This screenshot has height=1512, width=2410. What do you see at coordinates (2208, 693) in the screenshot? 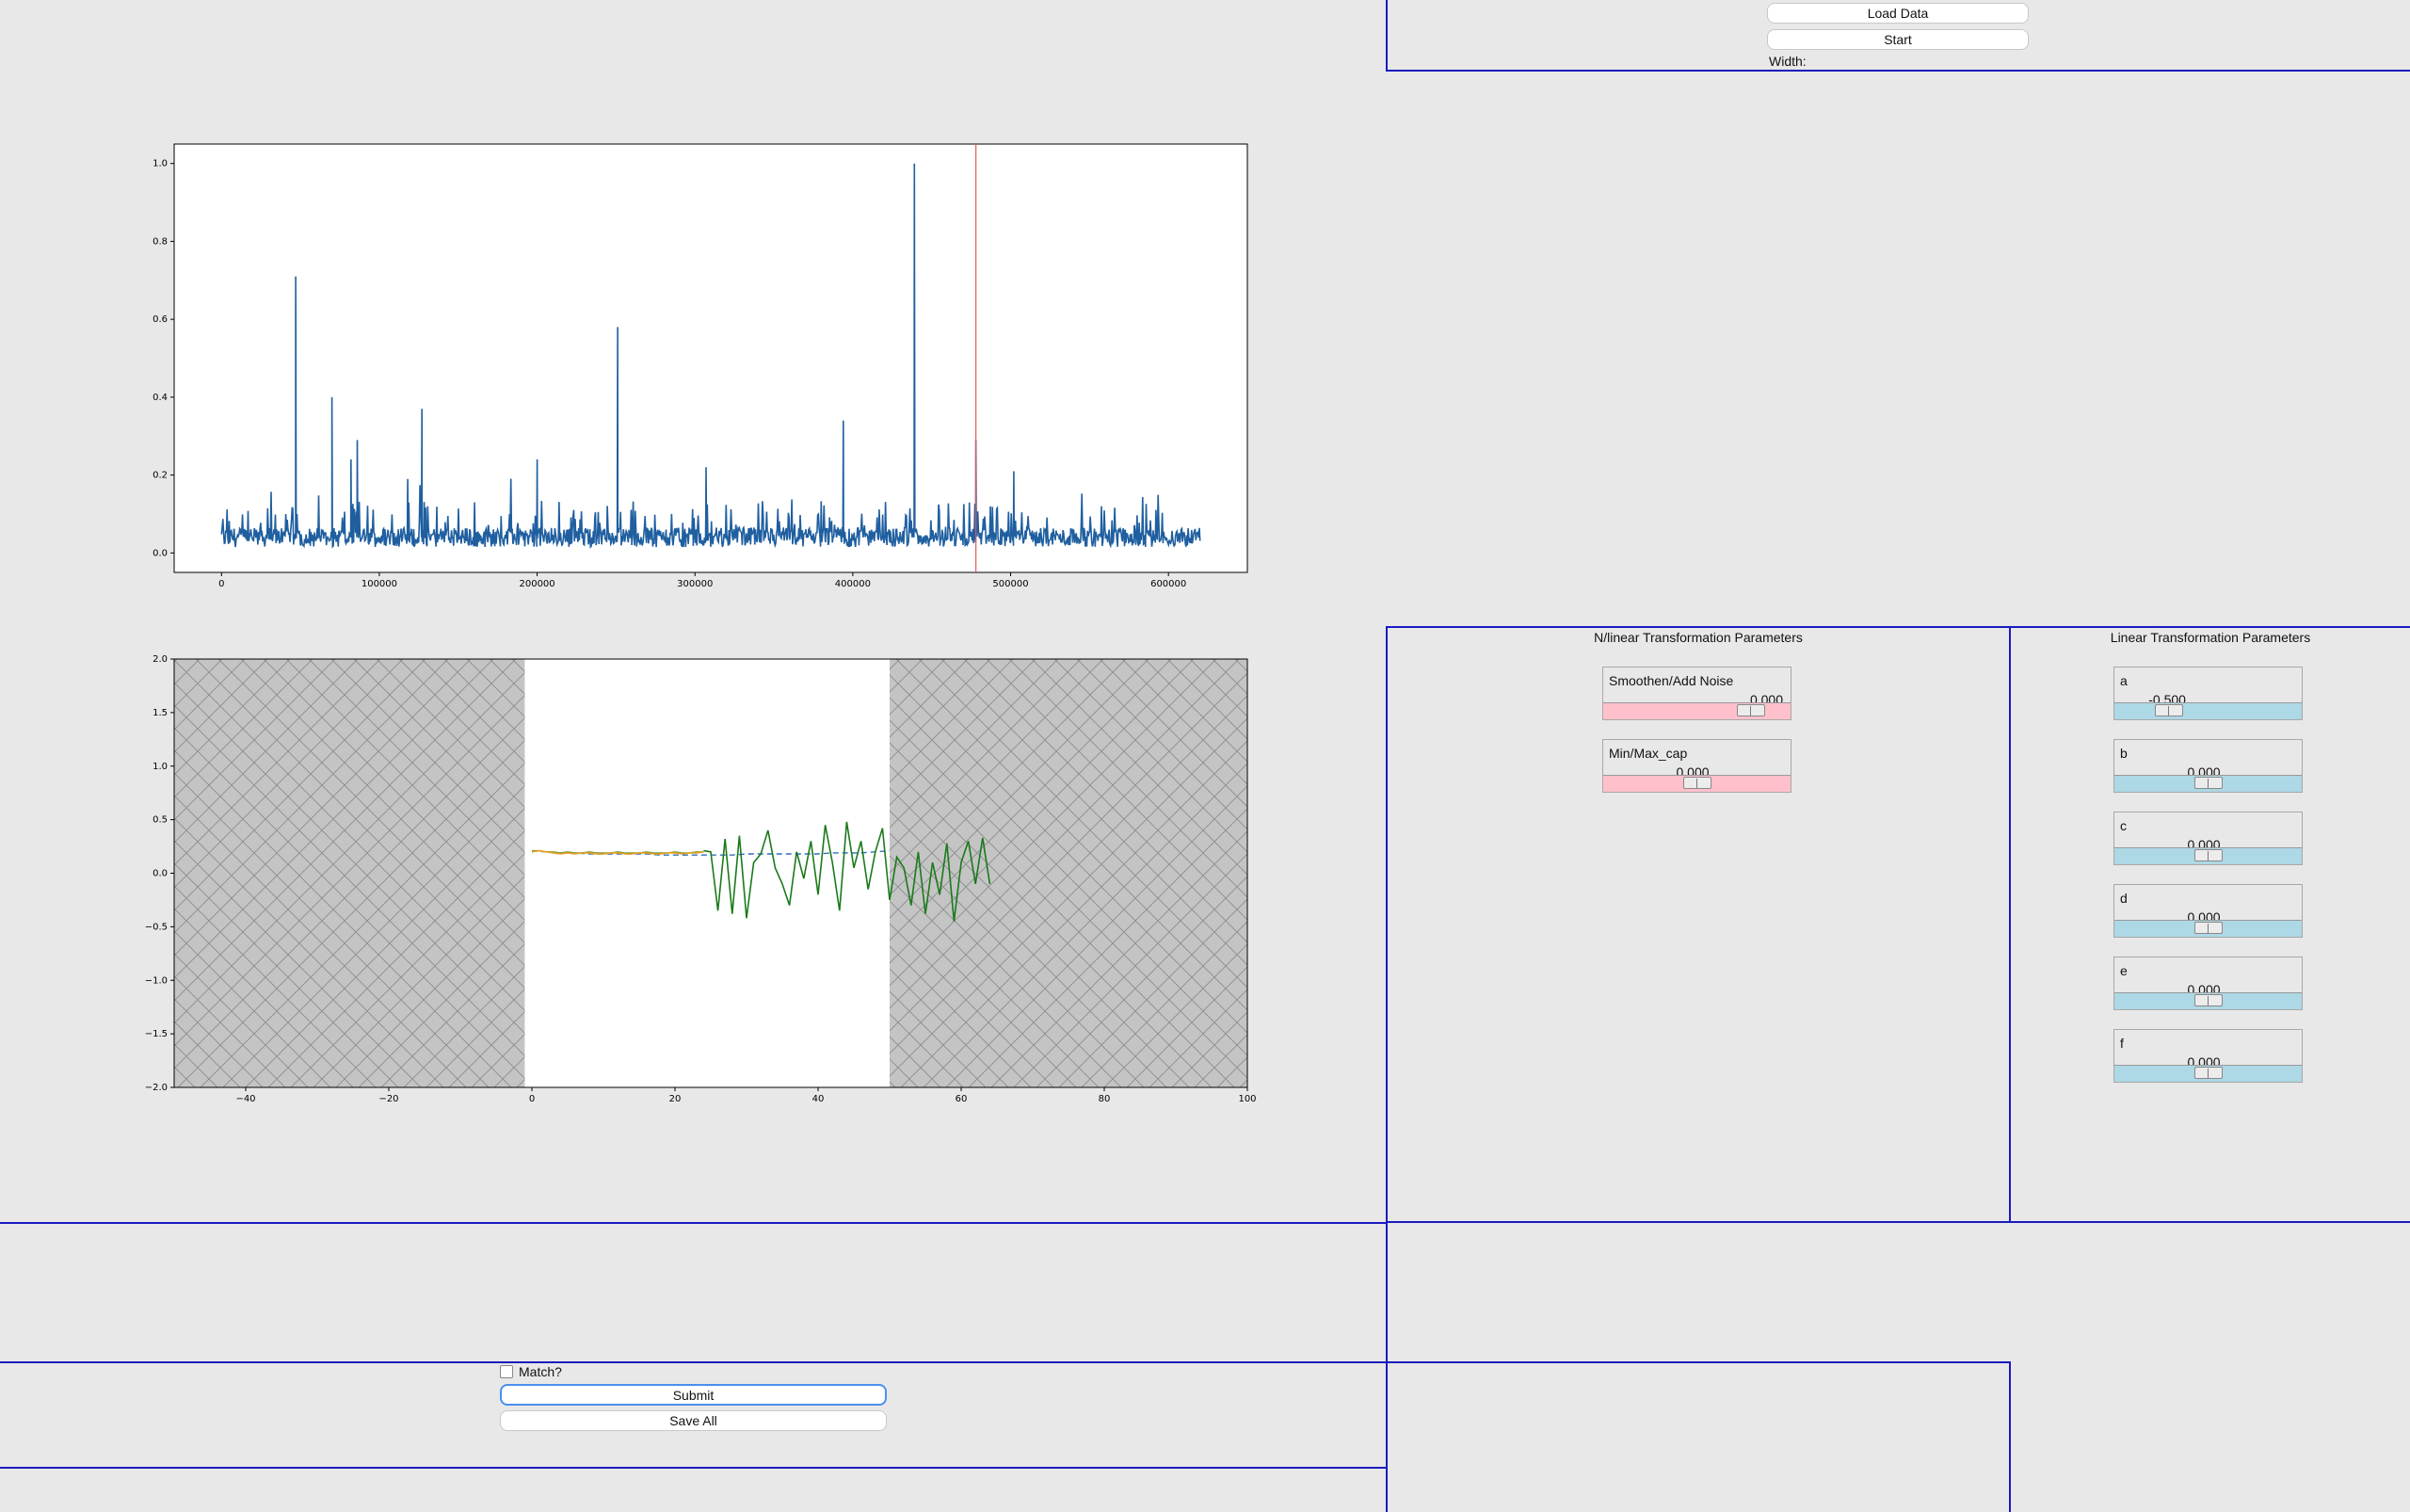
I see `linear-slider-0: a -0.500` at bounding box center [2208, 693].